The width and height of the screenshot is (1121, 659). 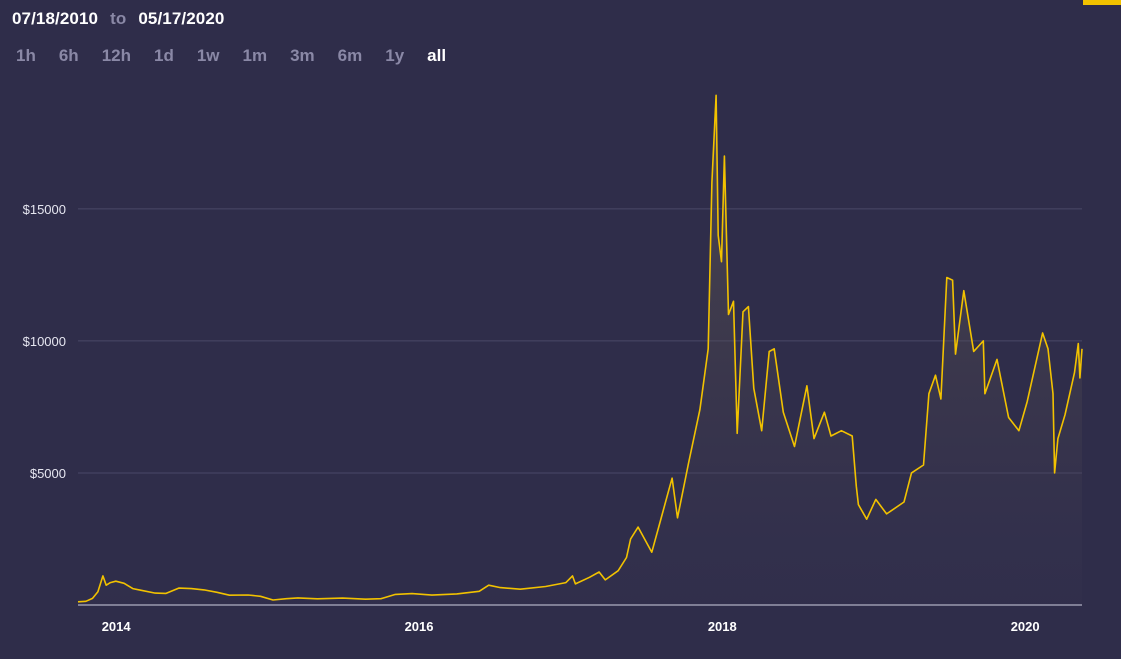 I want to click on from-date: 07/18/2010, so click(x=55, y=18).